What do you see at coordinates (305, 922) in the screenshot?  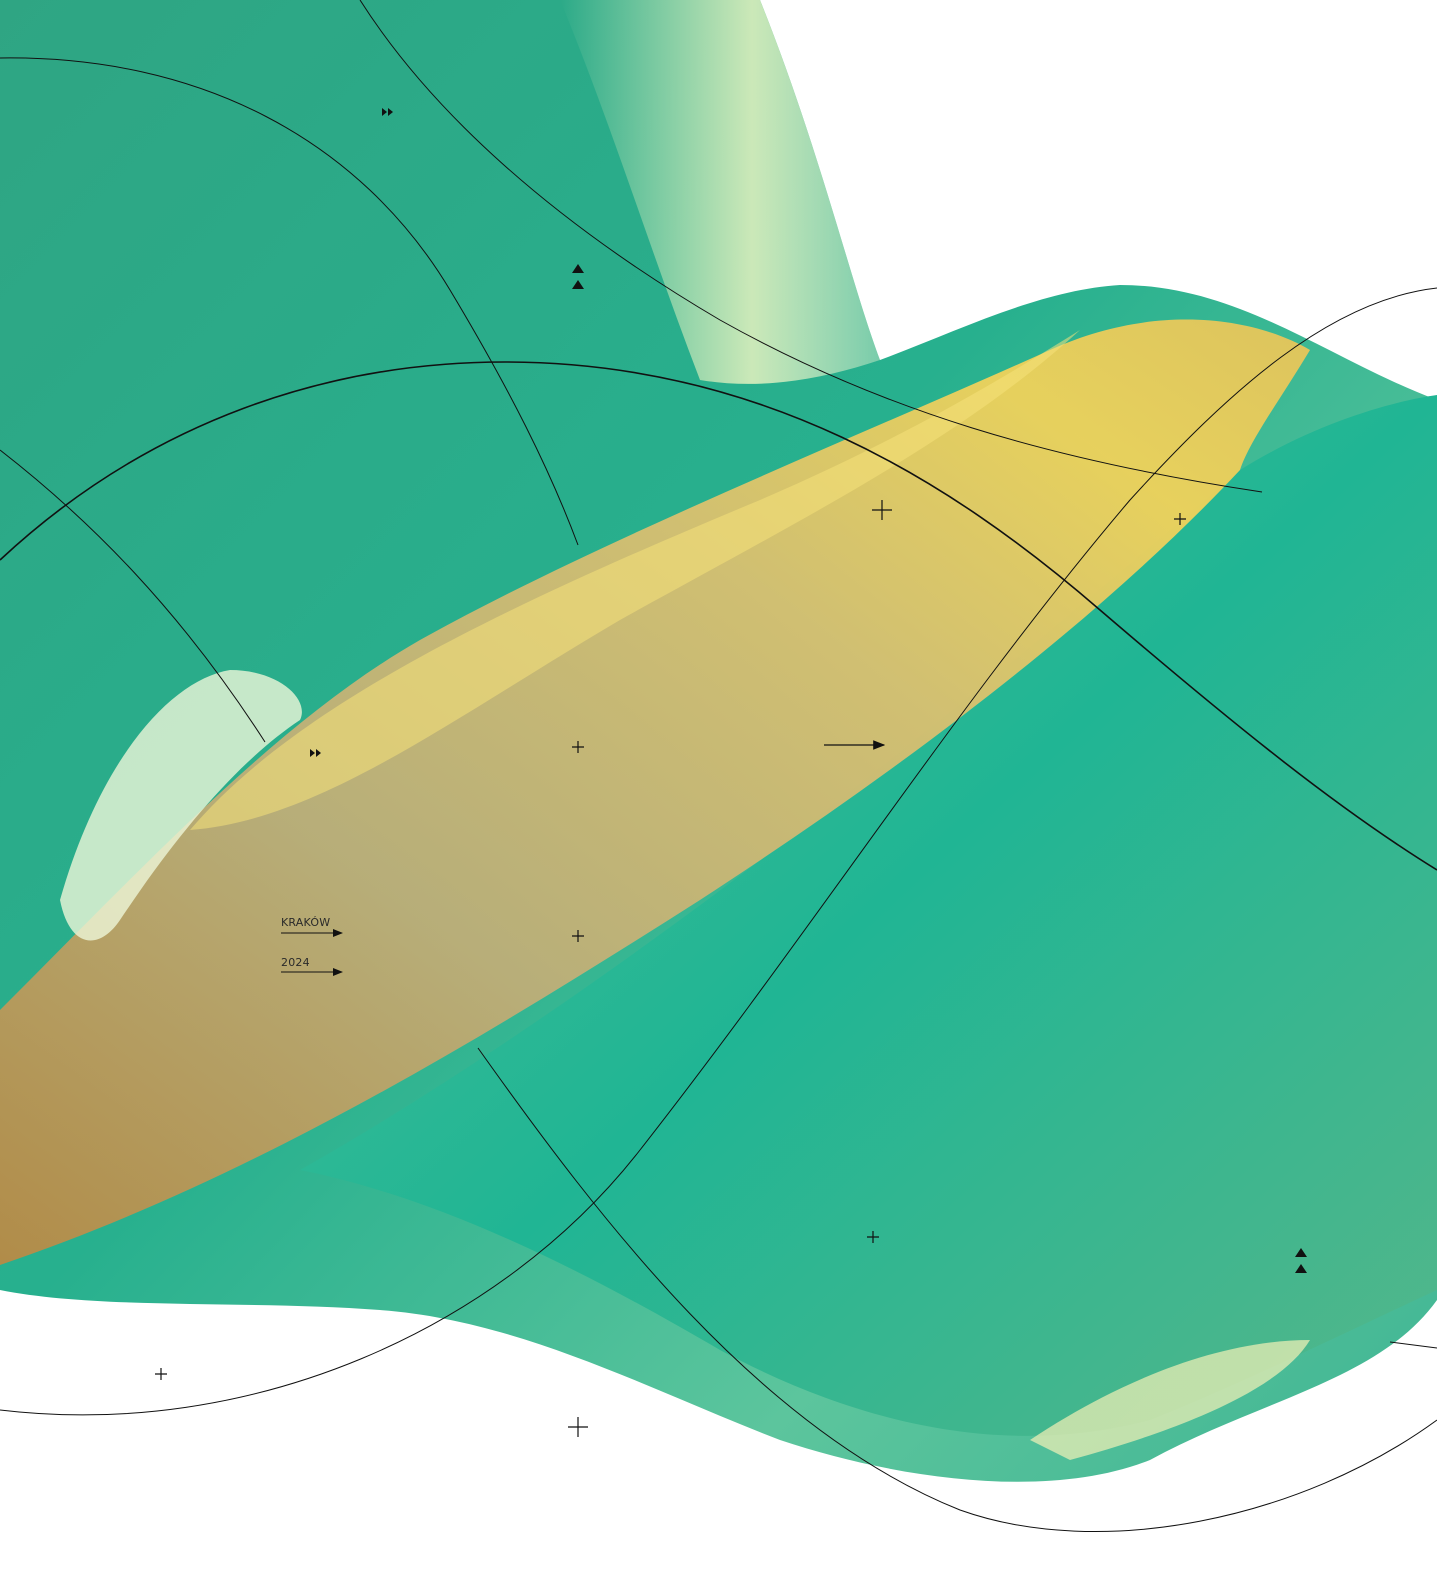 I see `caption-city: KRAKÓW` at bounding box center [305, 922].